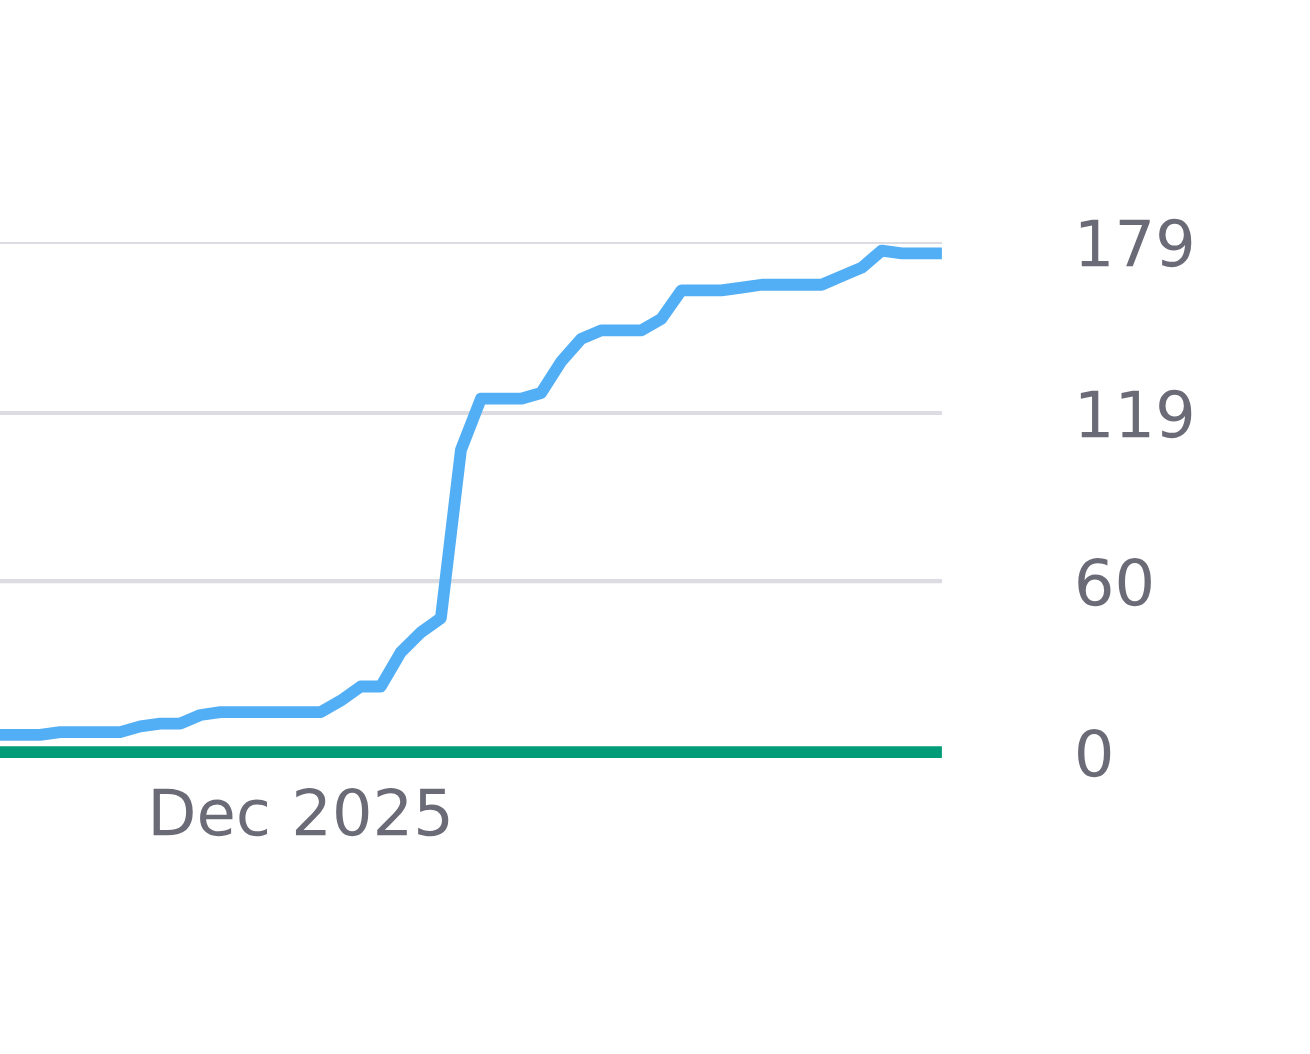  What do you see at coordinates (301, 812) in the screenshot?
I see `x-tick-label: Dec 2025` at bounding box center [301, 812].